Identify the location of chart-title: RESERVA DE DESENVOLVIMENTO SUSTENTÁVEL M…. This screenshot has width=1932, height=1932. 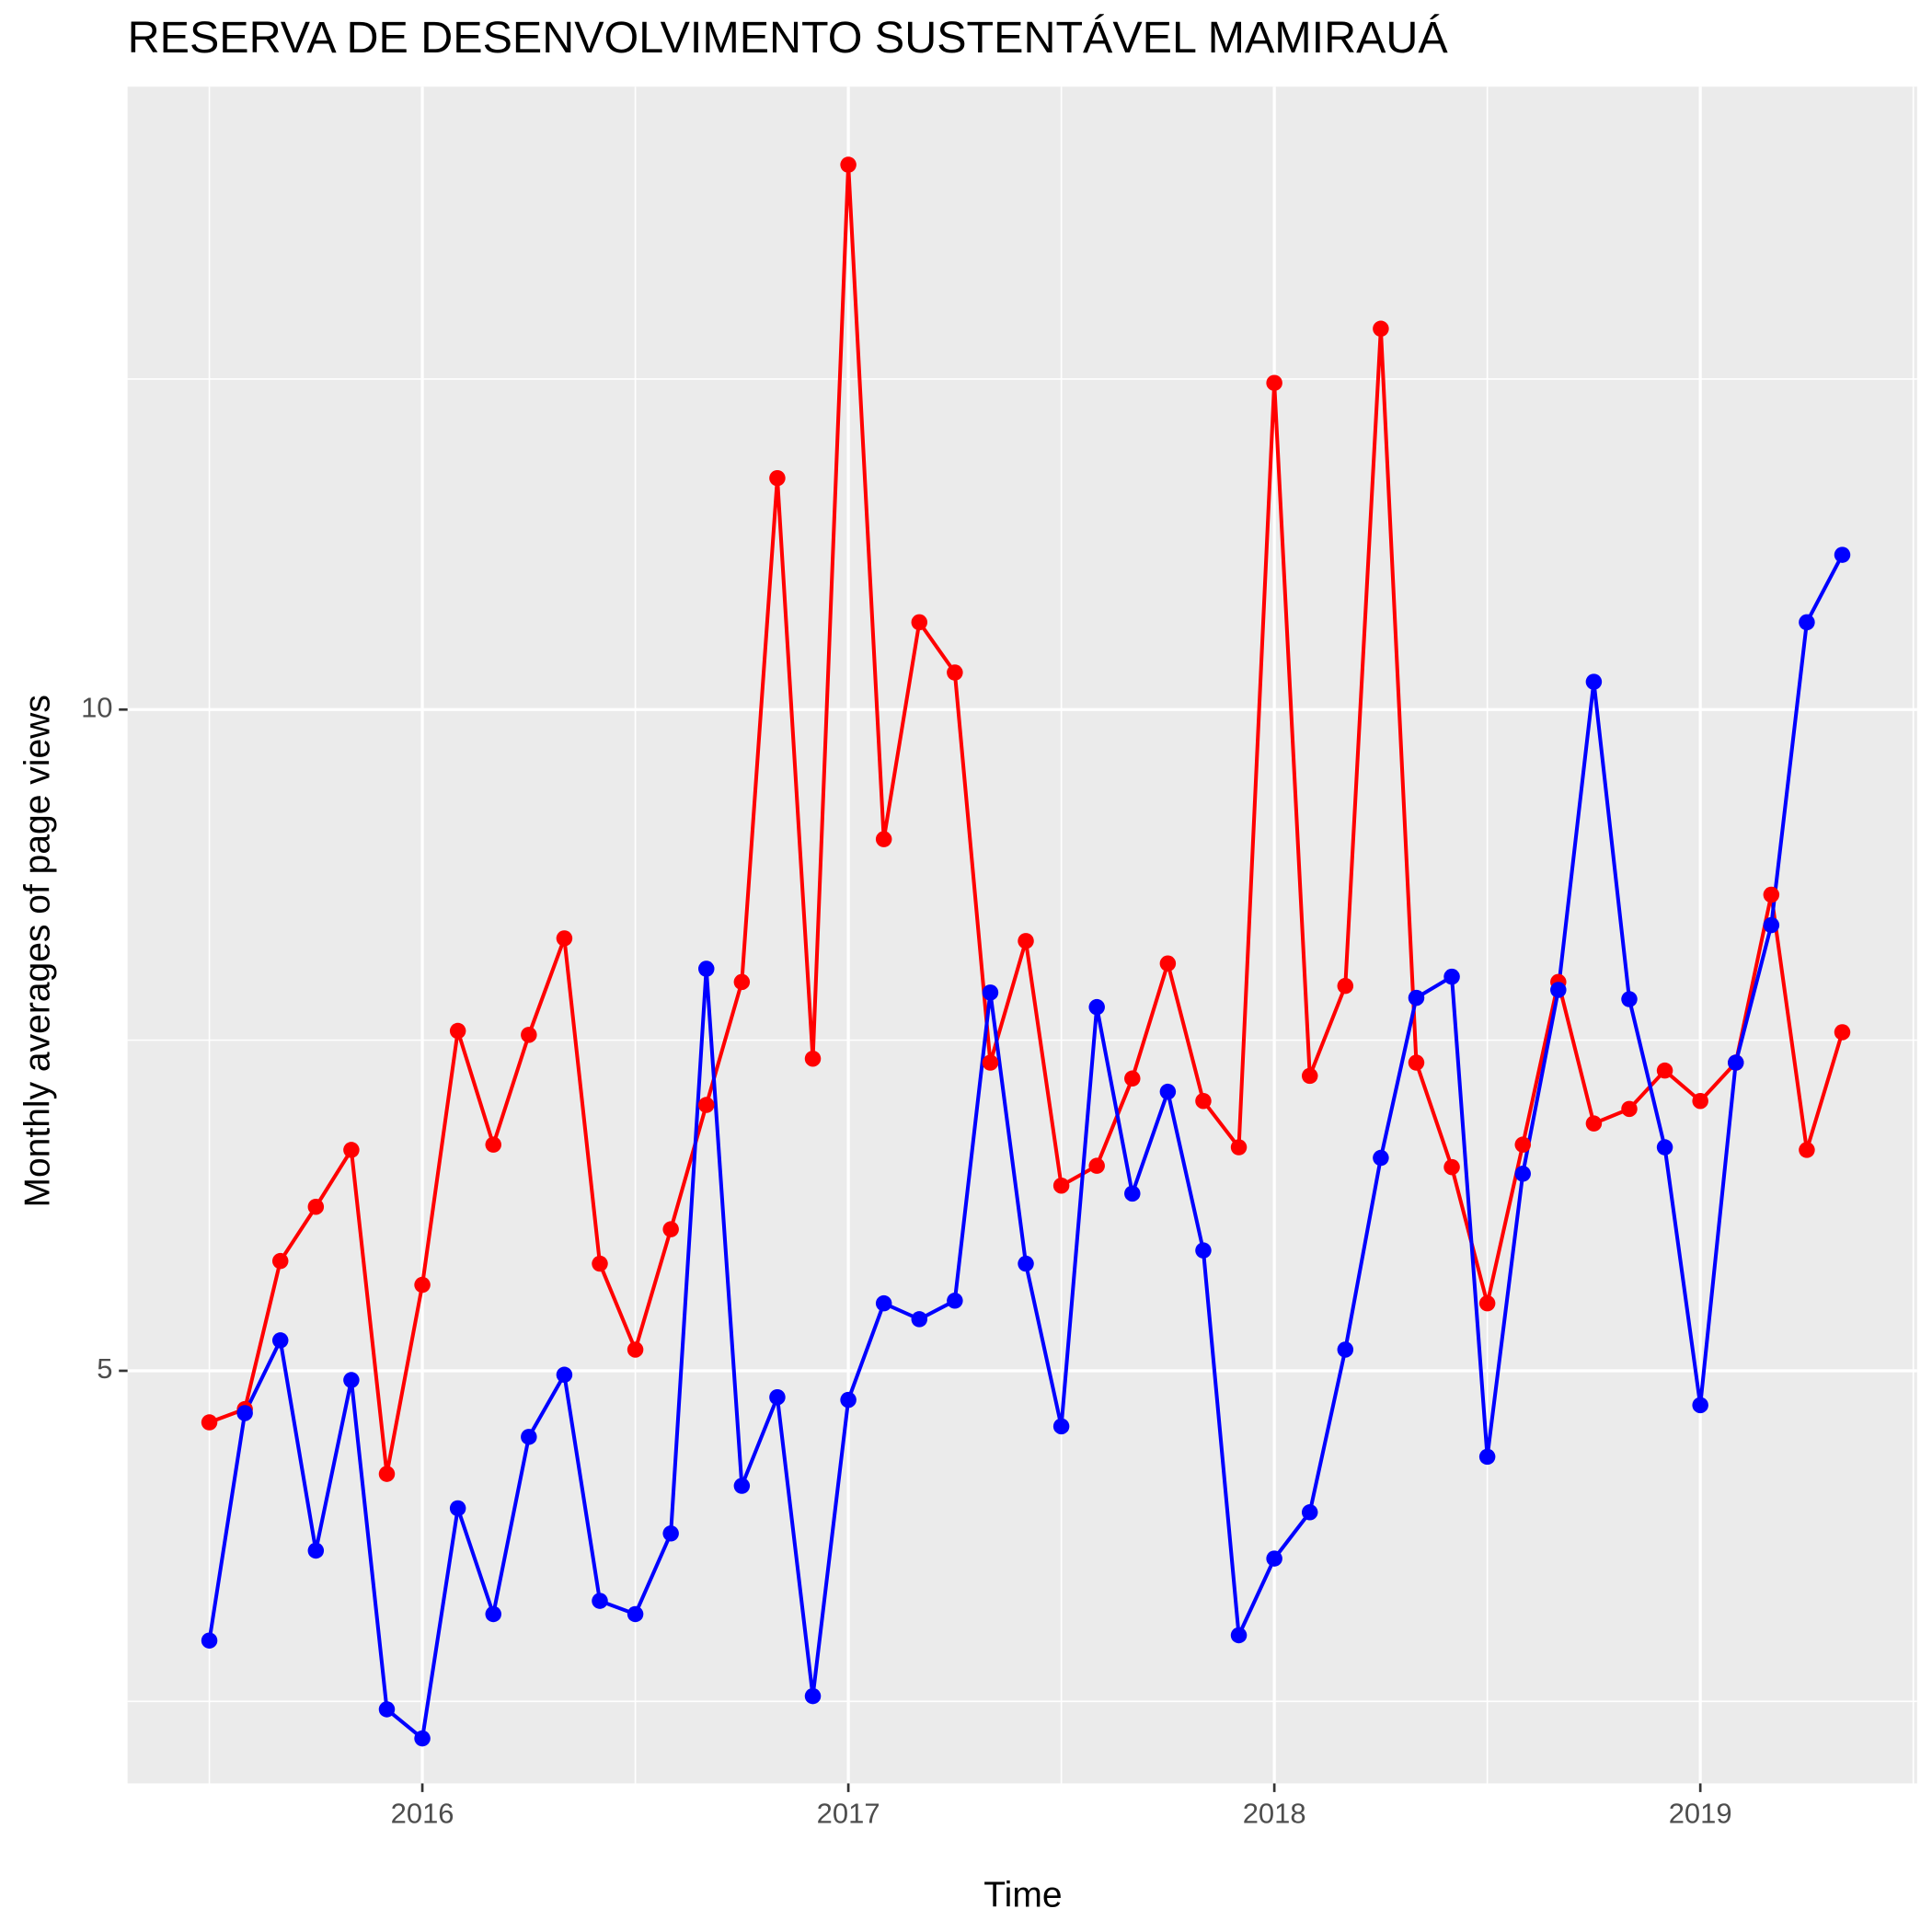
(788, 38).